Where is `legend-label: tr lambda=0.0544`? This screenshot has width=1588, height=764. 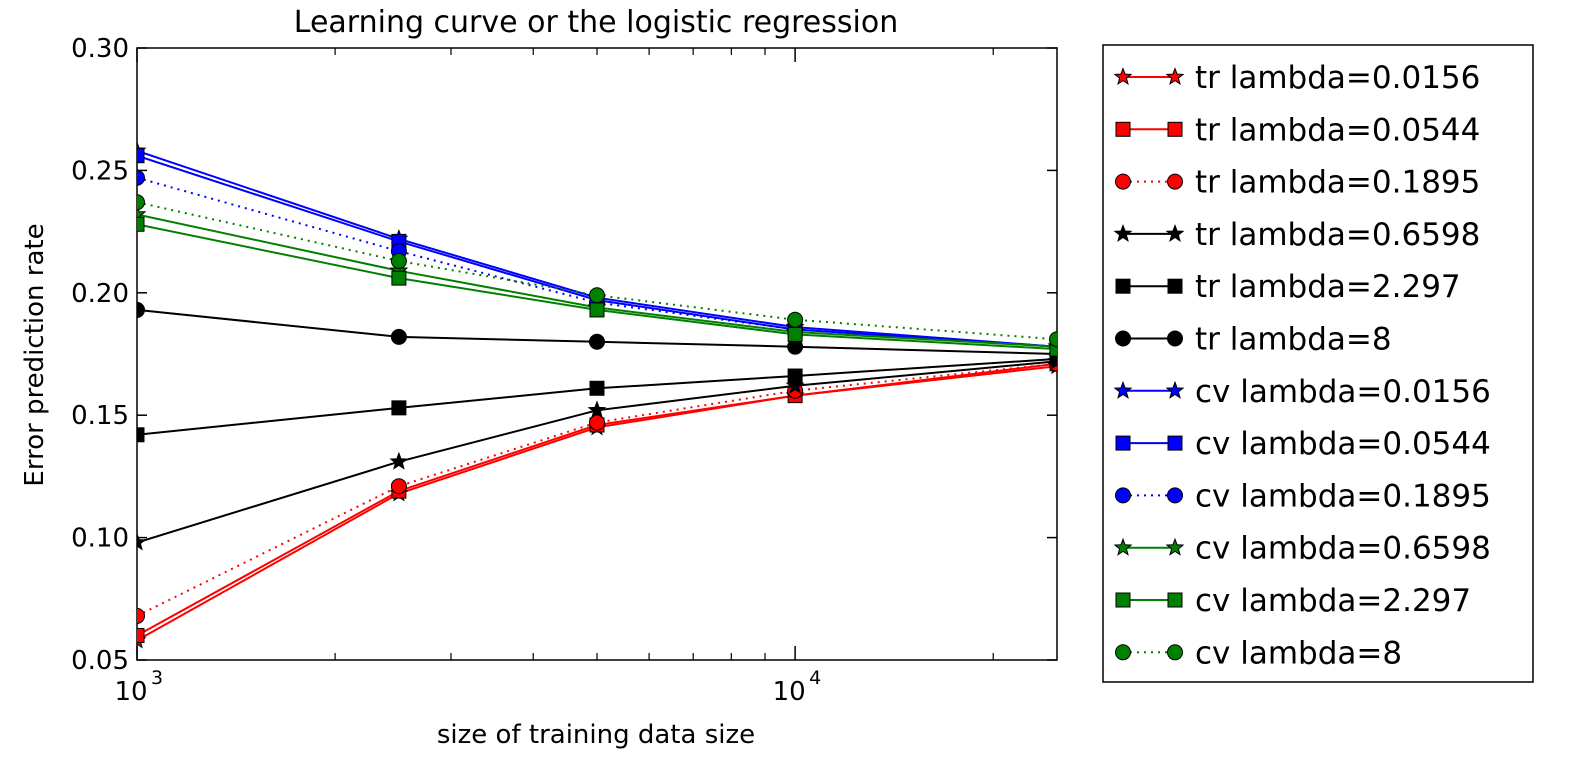 legend-label: tr lambda=0.0544 is located at coordinates (1337, 130).